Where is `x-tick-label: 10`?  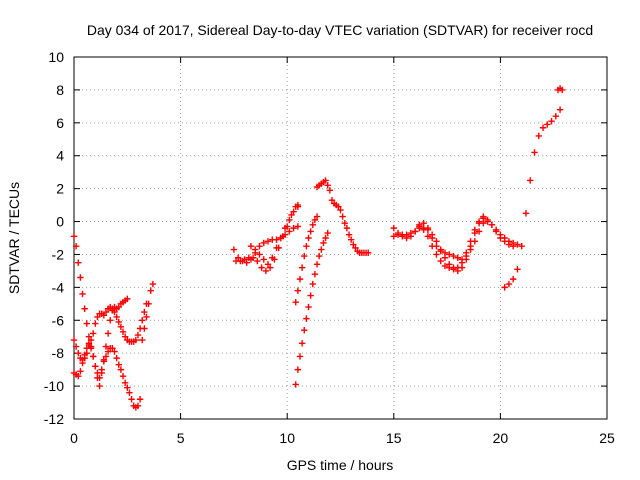
x-tick-label: 10 is located at coordinates (287, 438).